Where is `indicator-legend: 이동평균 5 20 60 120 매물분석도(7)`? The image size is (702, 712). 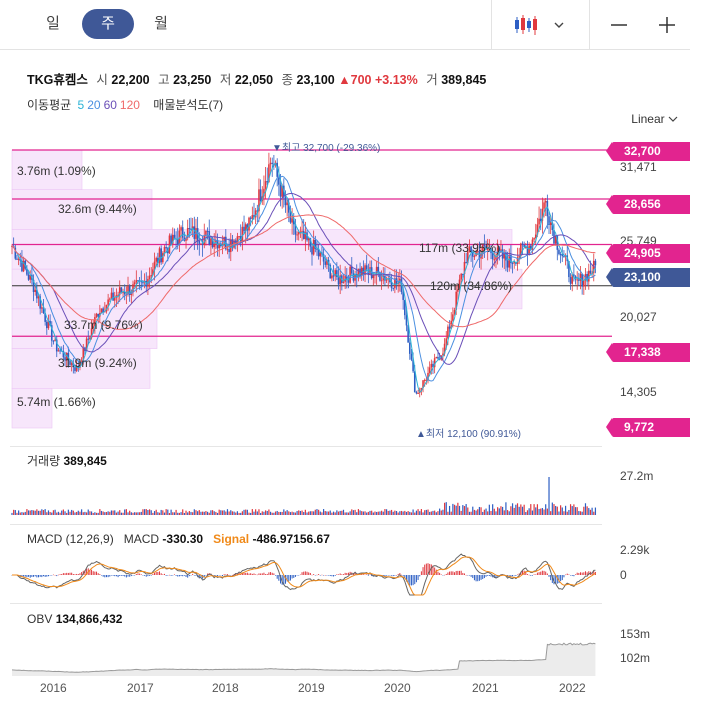 indicator-legend: 이동평균 5 20 60 120 매물분석도(7) is located at coordinates (126, 104).